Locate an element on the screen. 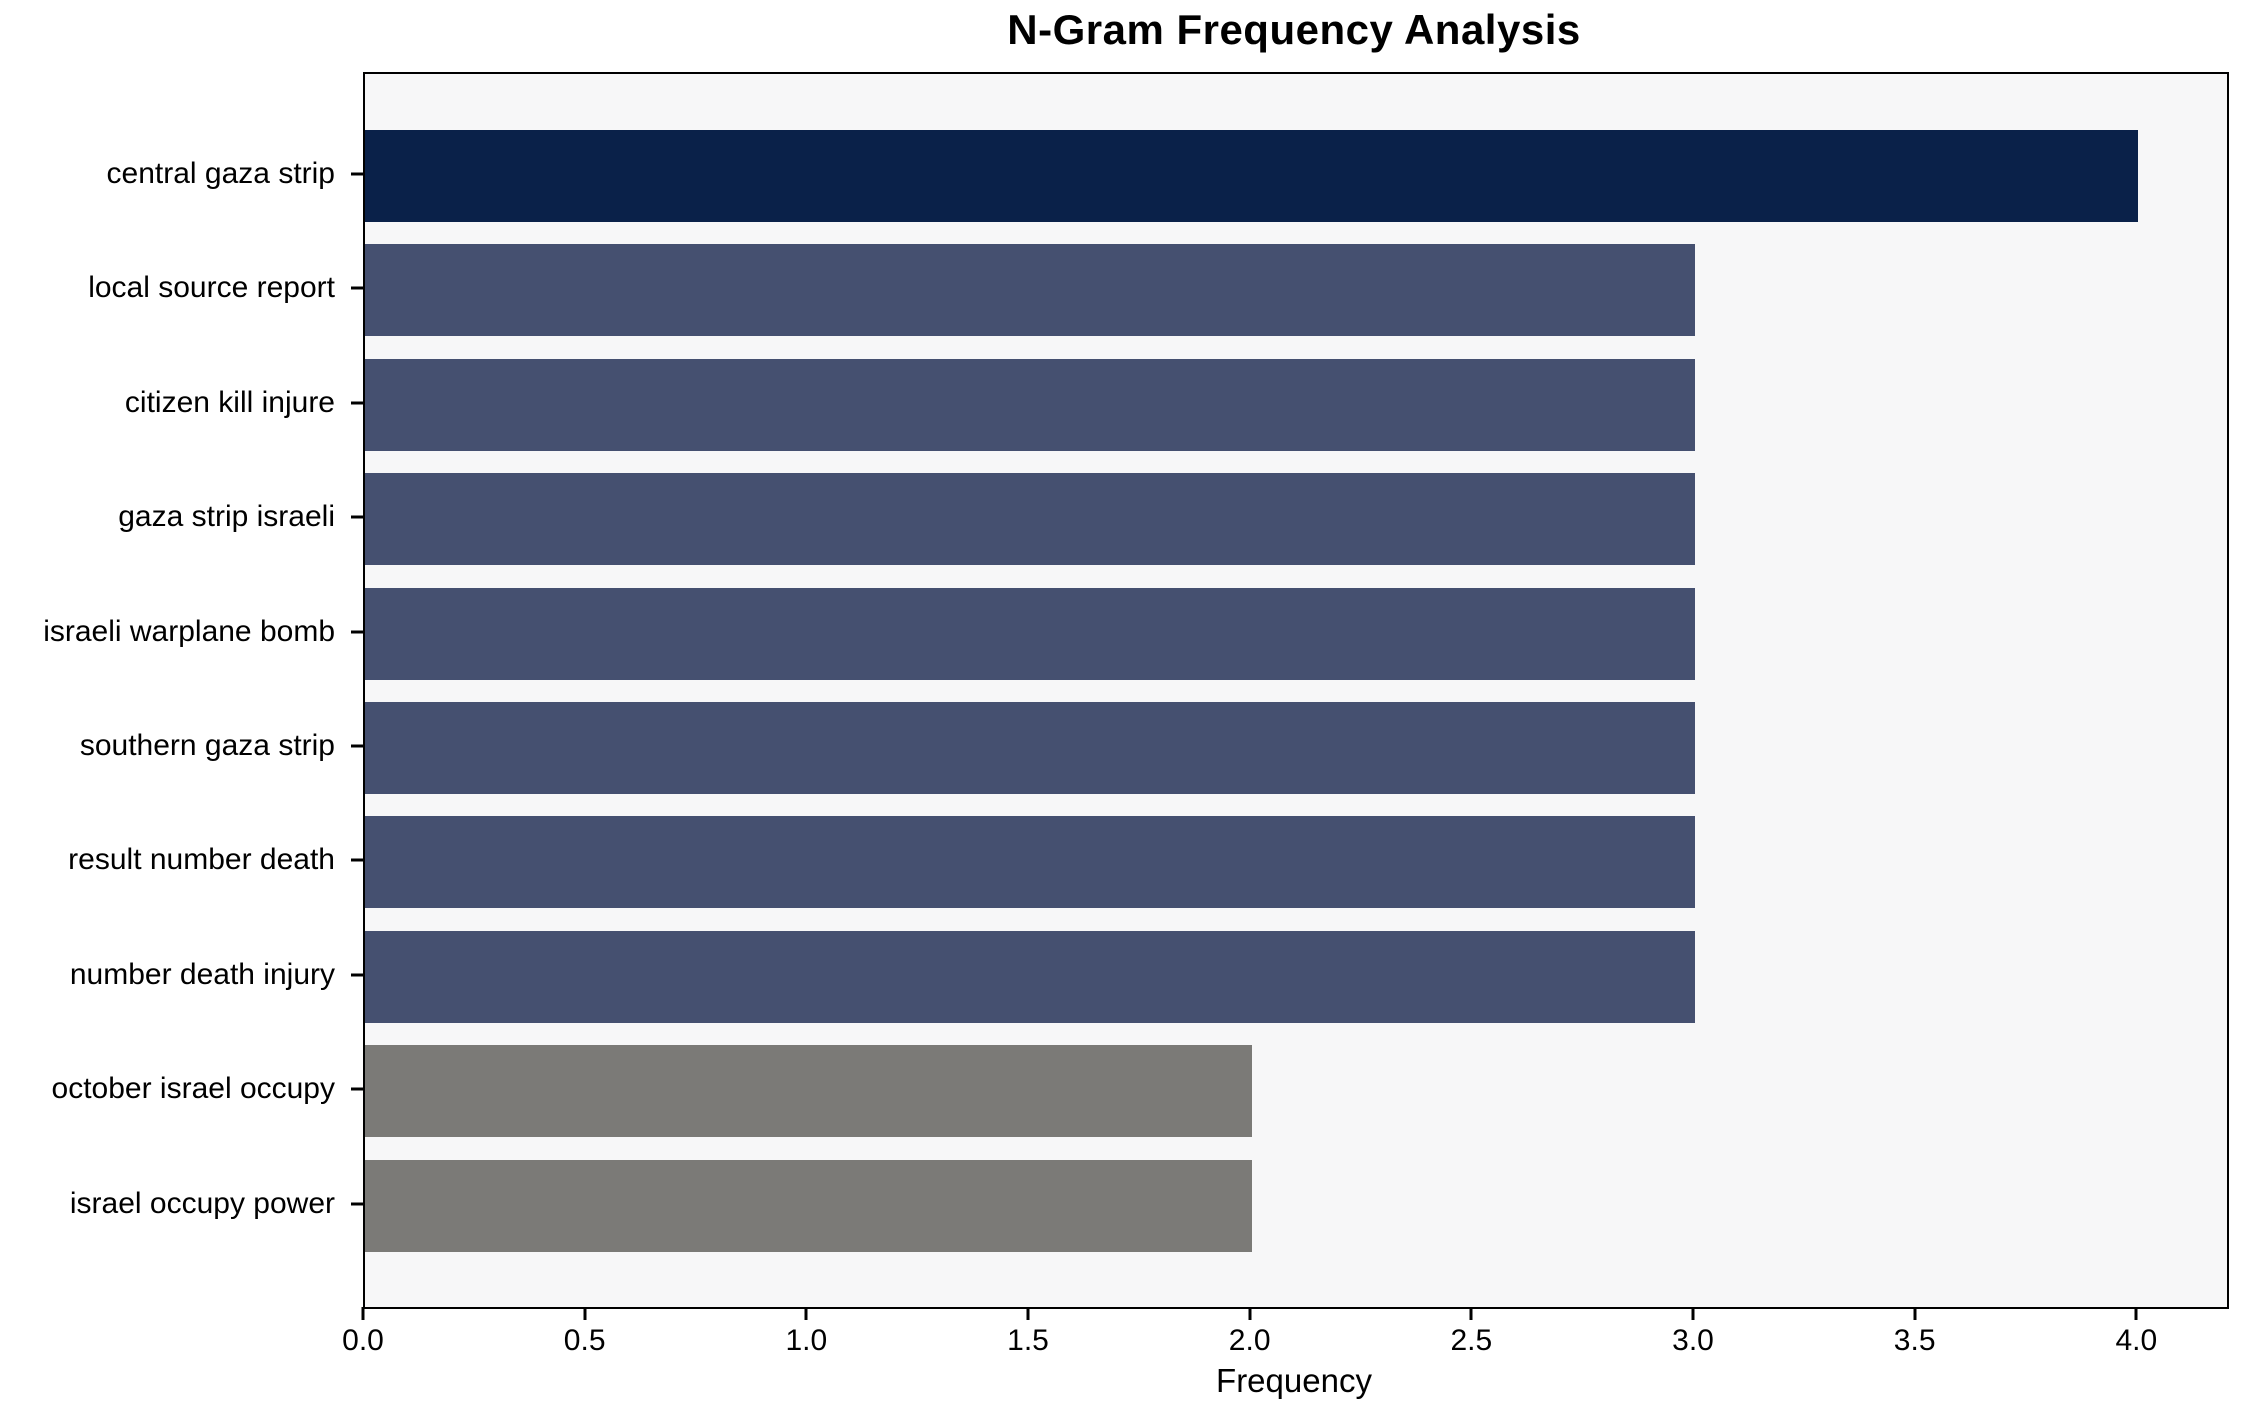  x-tick-label: 2.0 is located at coordinates (1249, 1340).